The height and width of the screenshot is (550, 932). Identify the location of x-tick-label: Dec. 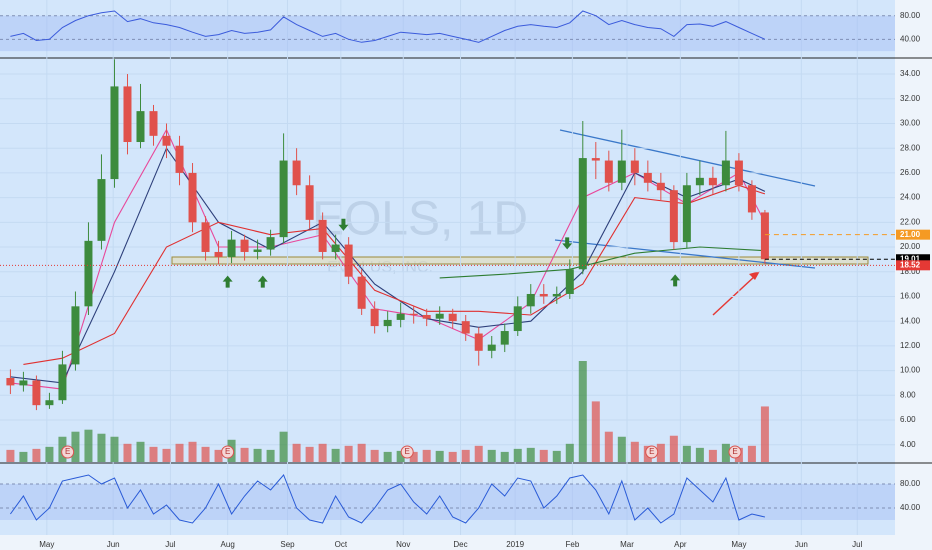
(460, 544).